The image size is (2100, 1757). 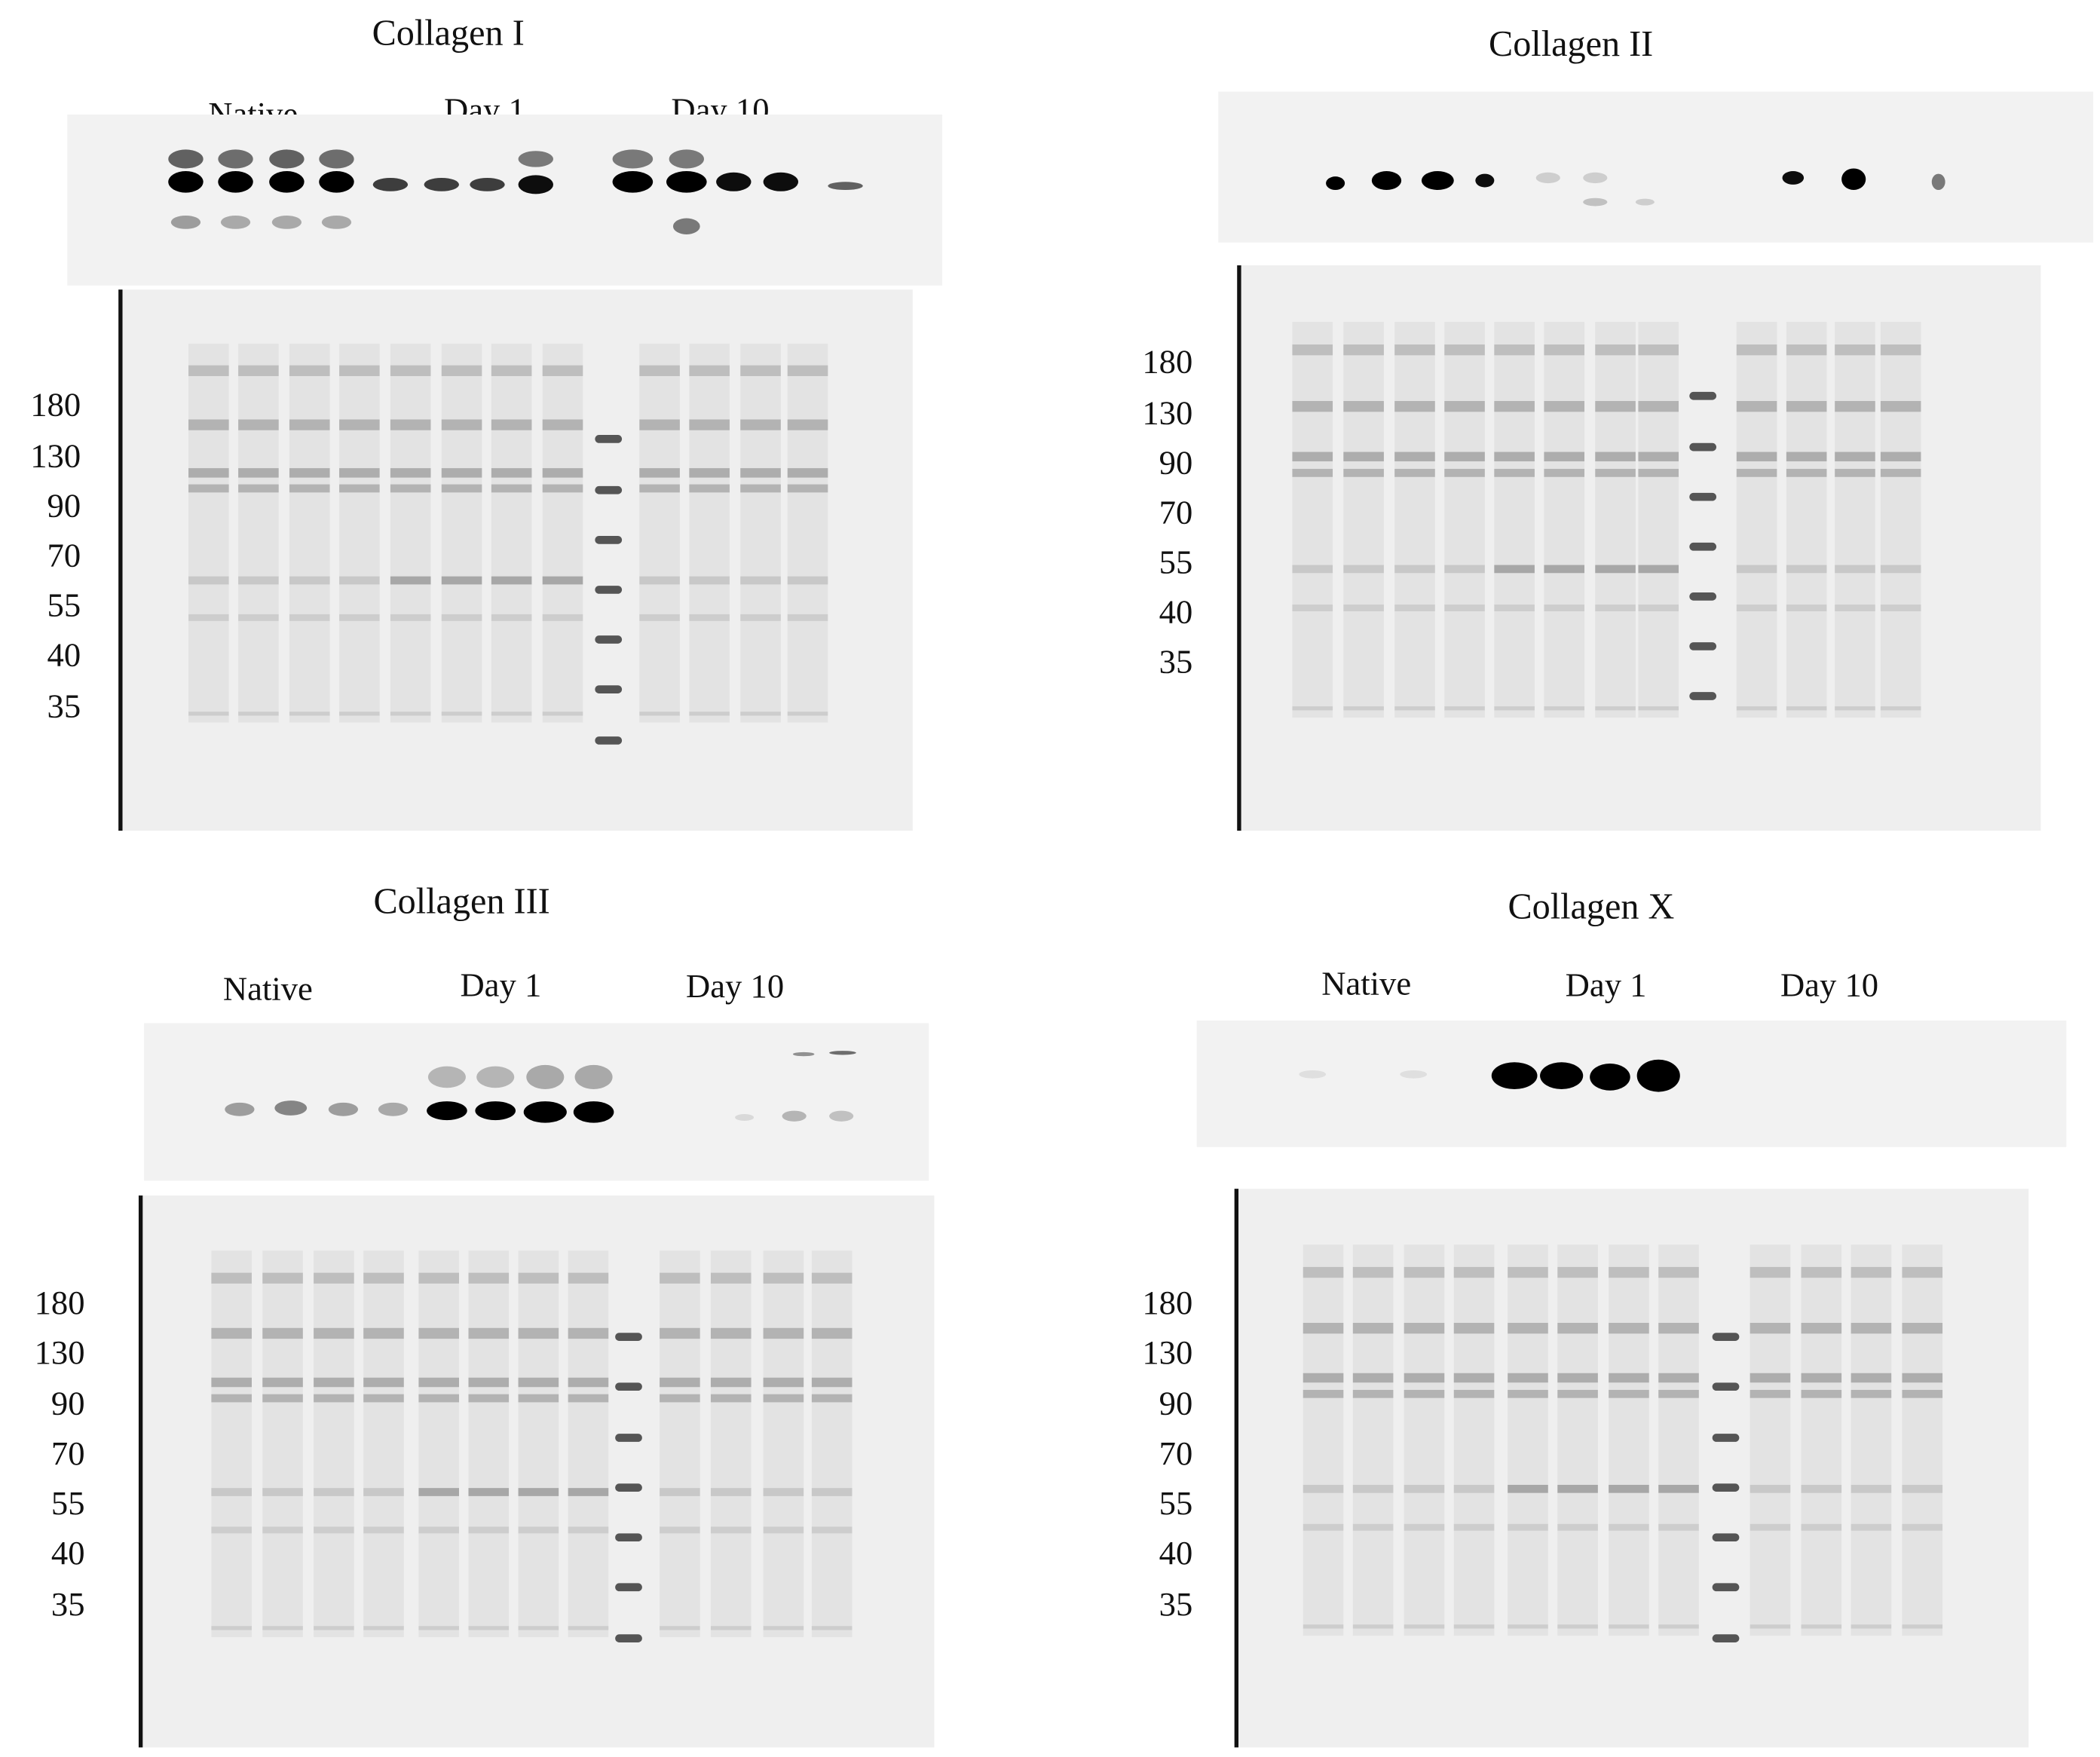 What do you see at coordinates (1571, 44) in the screenshot?
I see `panel-title: Collagen II` at bounding box center [1571, 44].